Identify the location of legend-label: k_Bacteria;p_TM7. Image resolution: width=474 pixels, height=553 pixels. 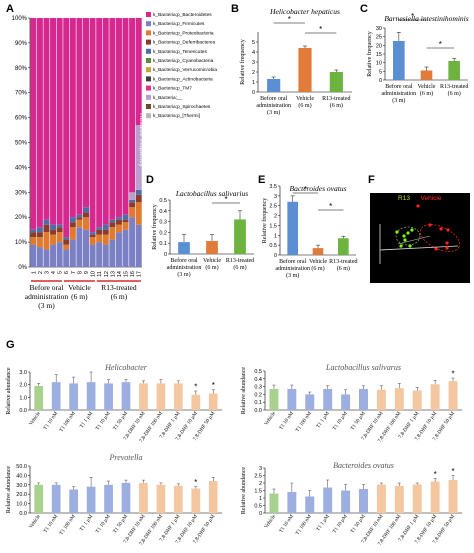
(172, 89).